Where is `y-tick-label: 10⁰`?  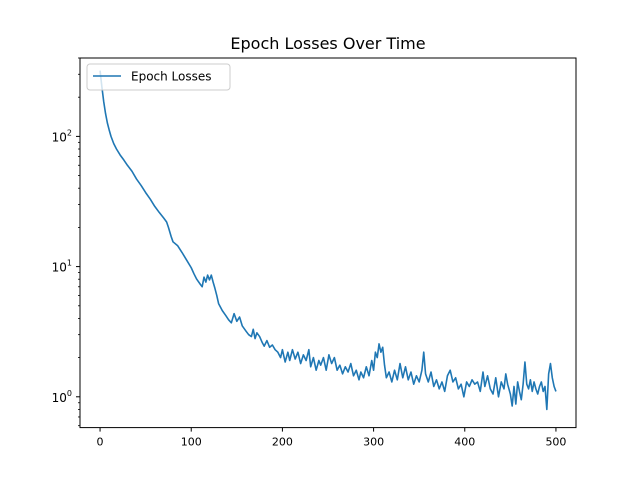
y-tick-label: 10⁰ is located at coordinates (62, 397).